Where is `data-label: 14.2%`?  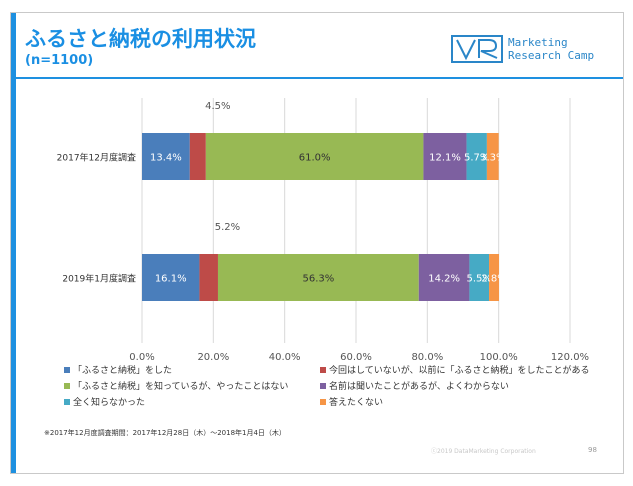 data-label: 14.2% is located at coordinates (444, 279).